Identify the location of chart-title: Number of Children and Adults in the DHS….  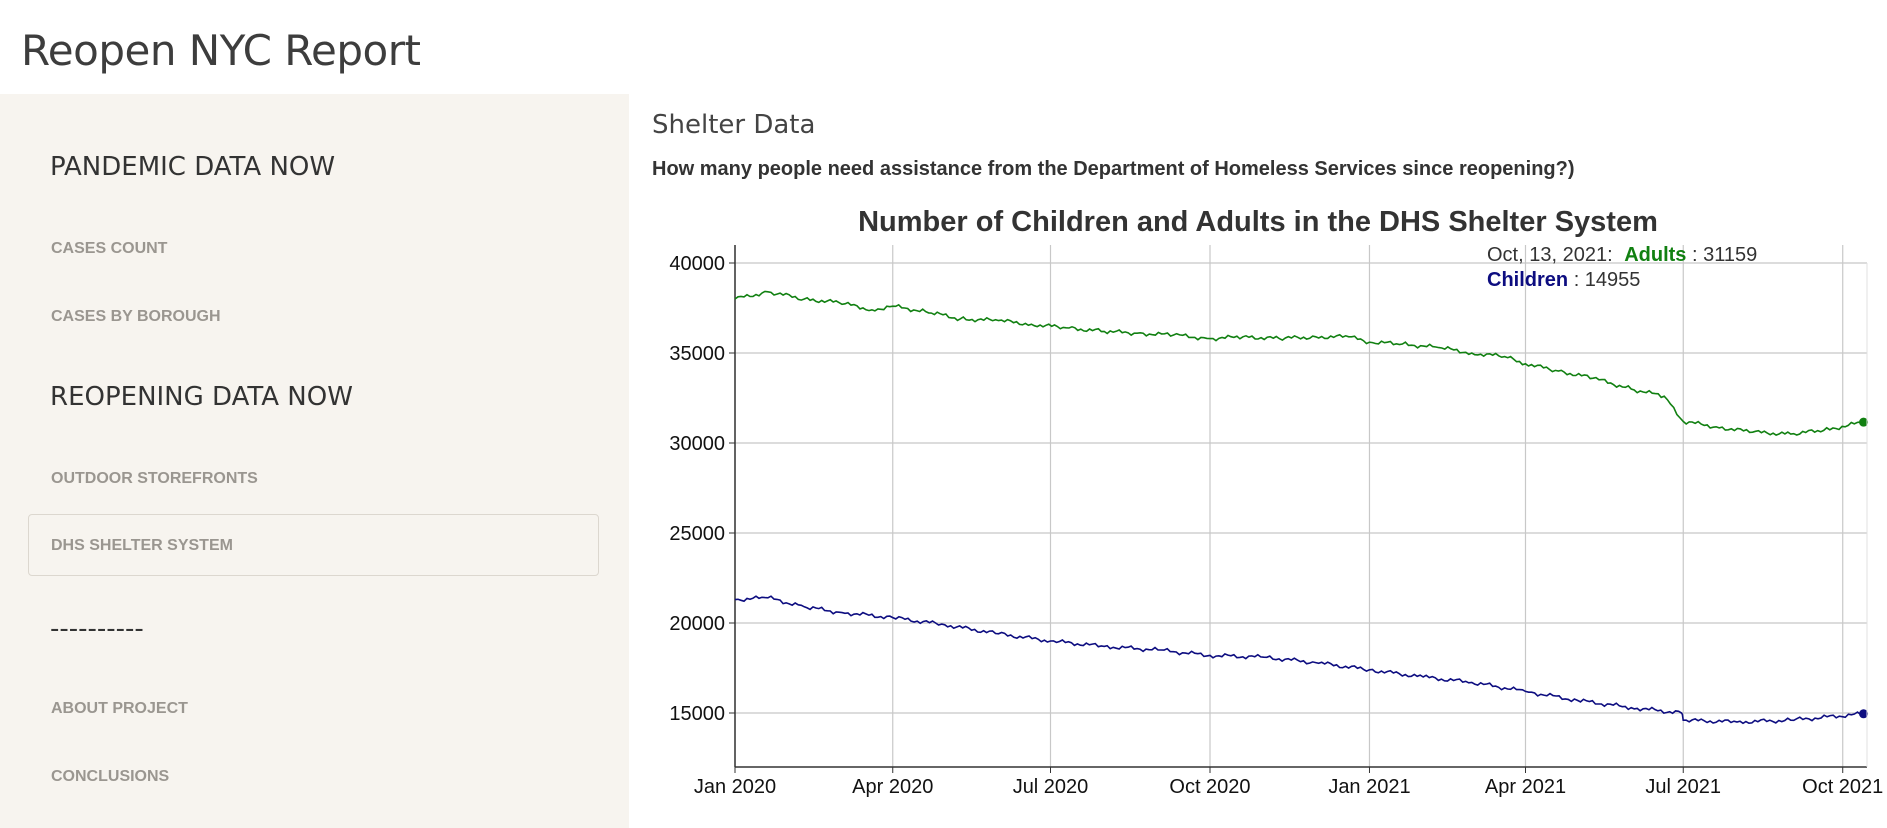
(1258, 222).